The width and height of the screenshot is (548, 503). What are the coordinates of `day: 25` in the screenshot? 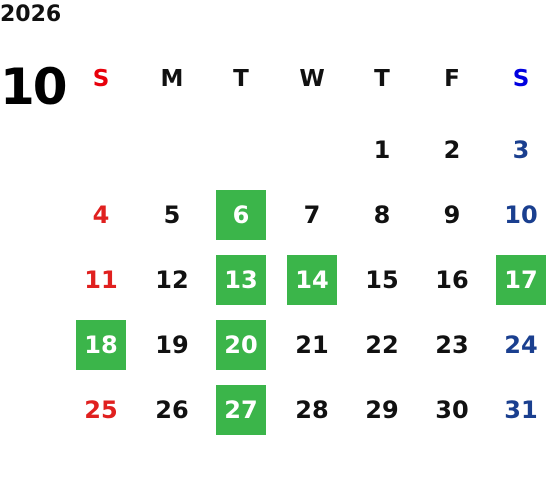 It's located at (101, 410).